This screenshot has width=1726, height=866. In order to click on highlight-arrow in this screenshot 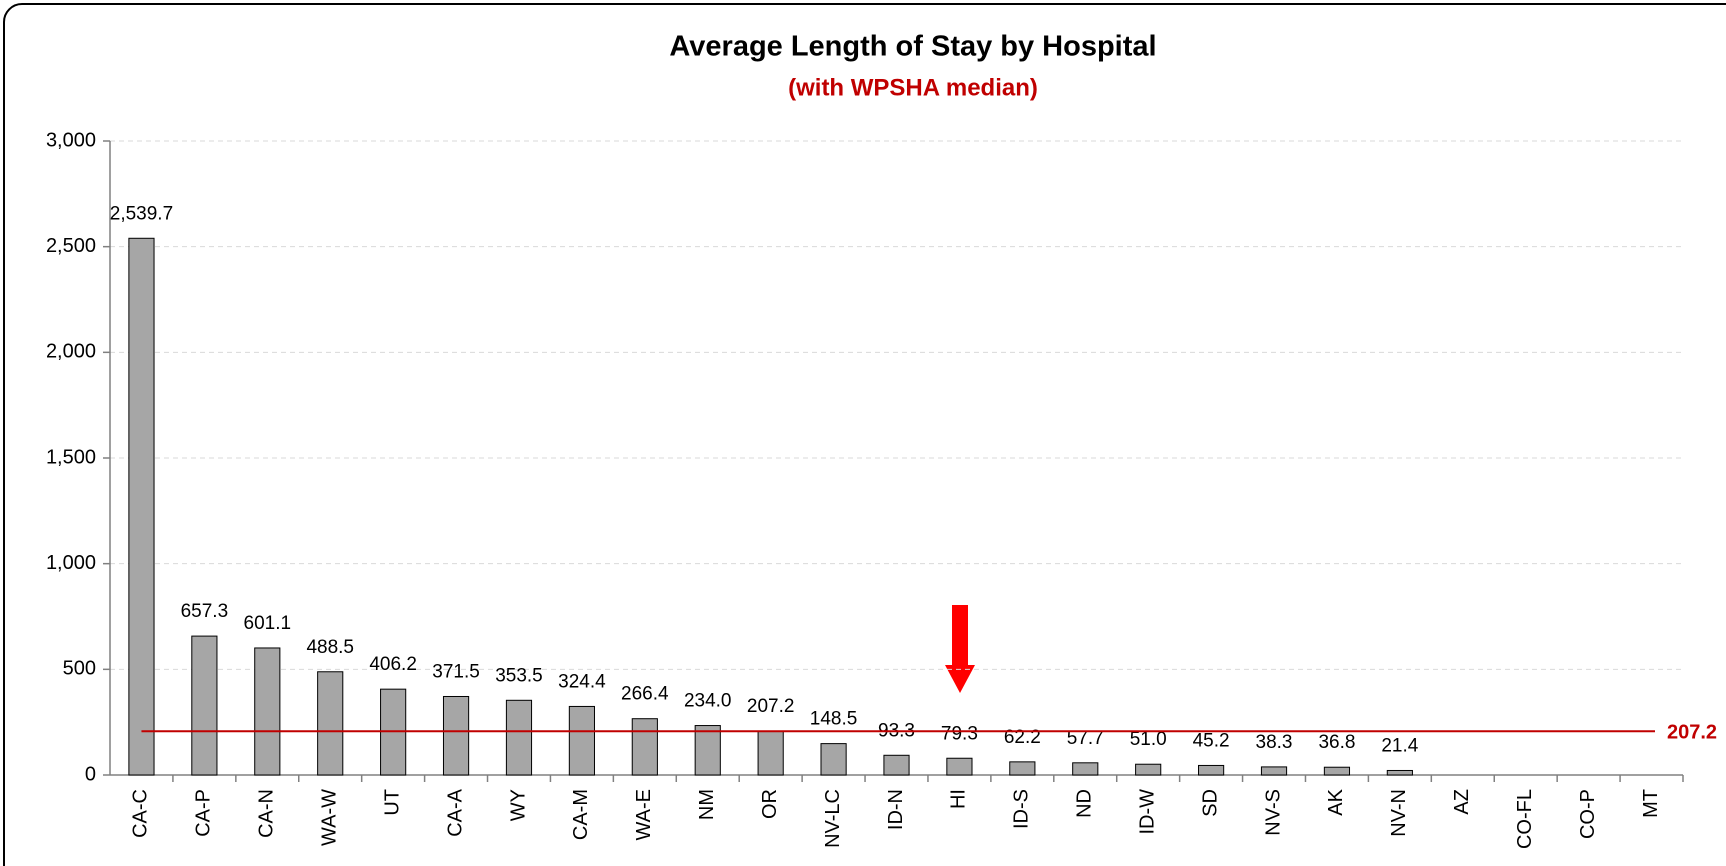, I will do `click(960, 649)`.